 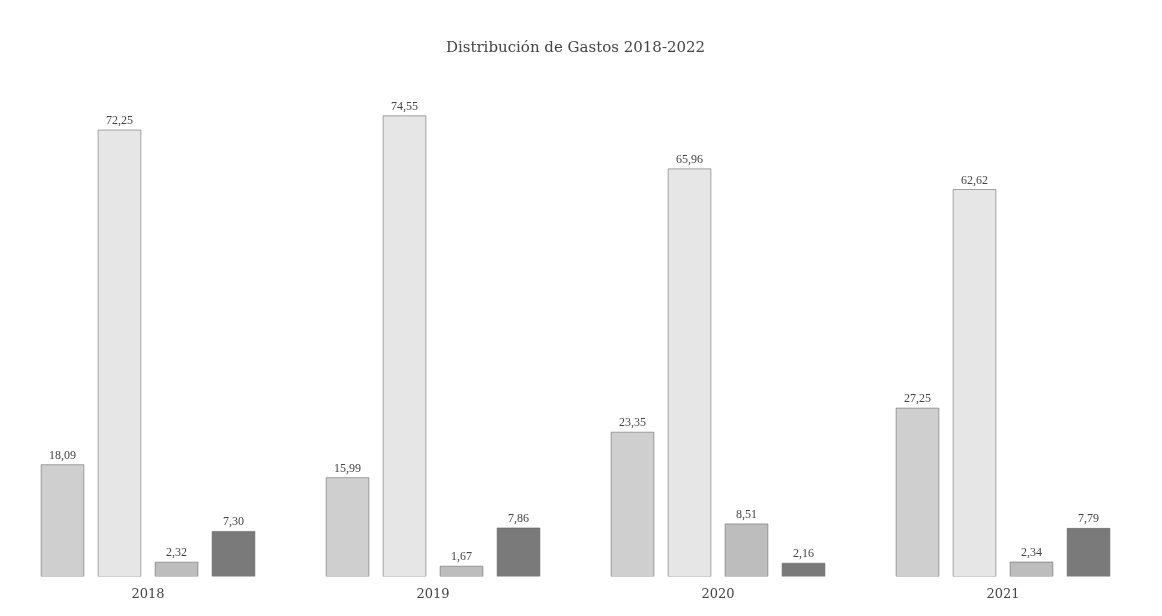 I want to click on data-label: 15,99, so click(x=347, y=467).